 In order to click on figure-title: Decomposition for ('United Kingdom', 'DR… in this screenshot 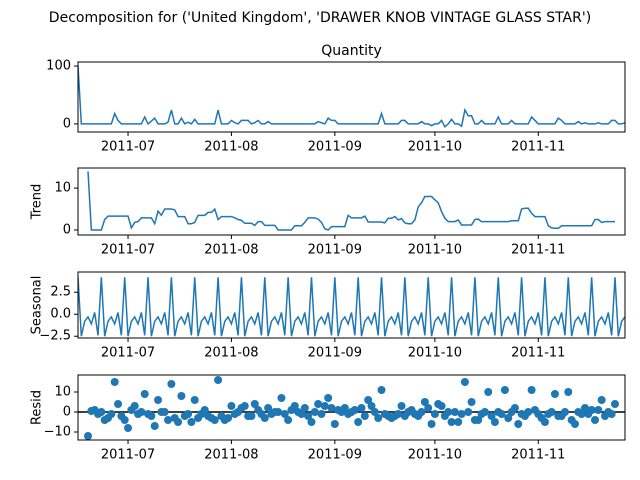, I will do `click(320, 18)`.